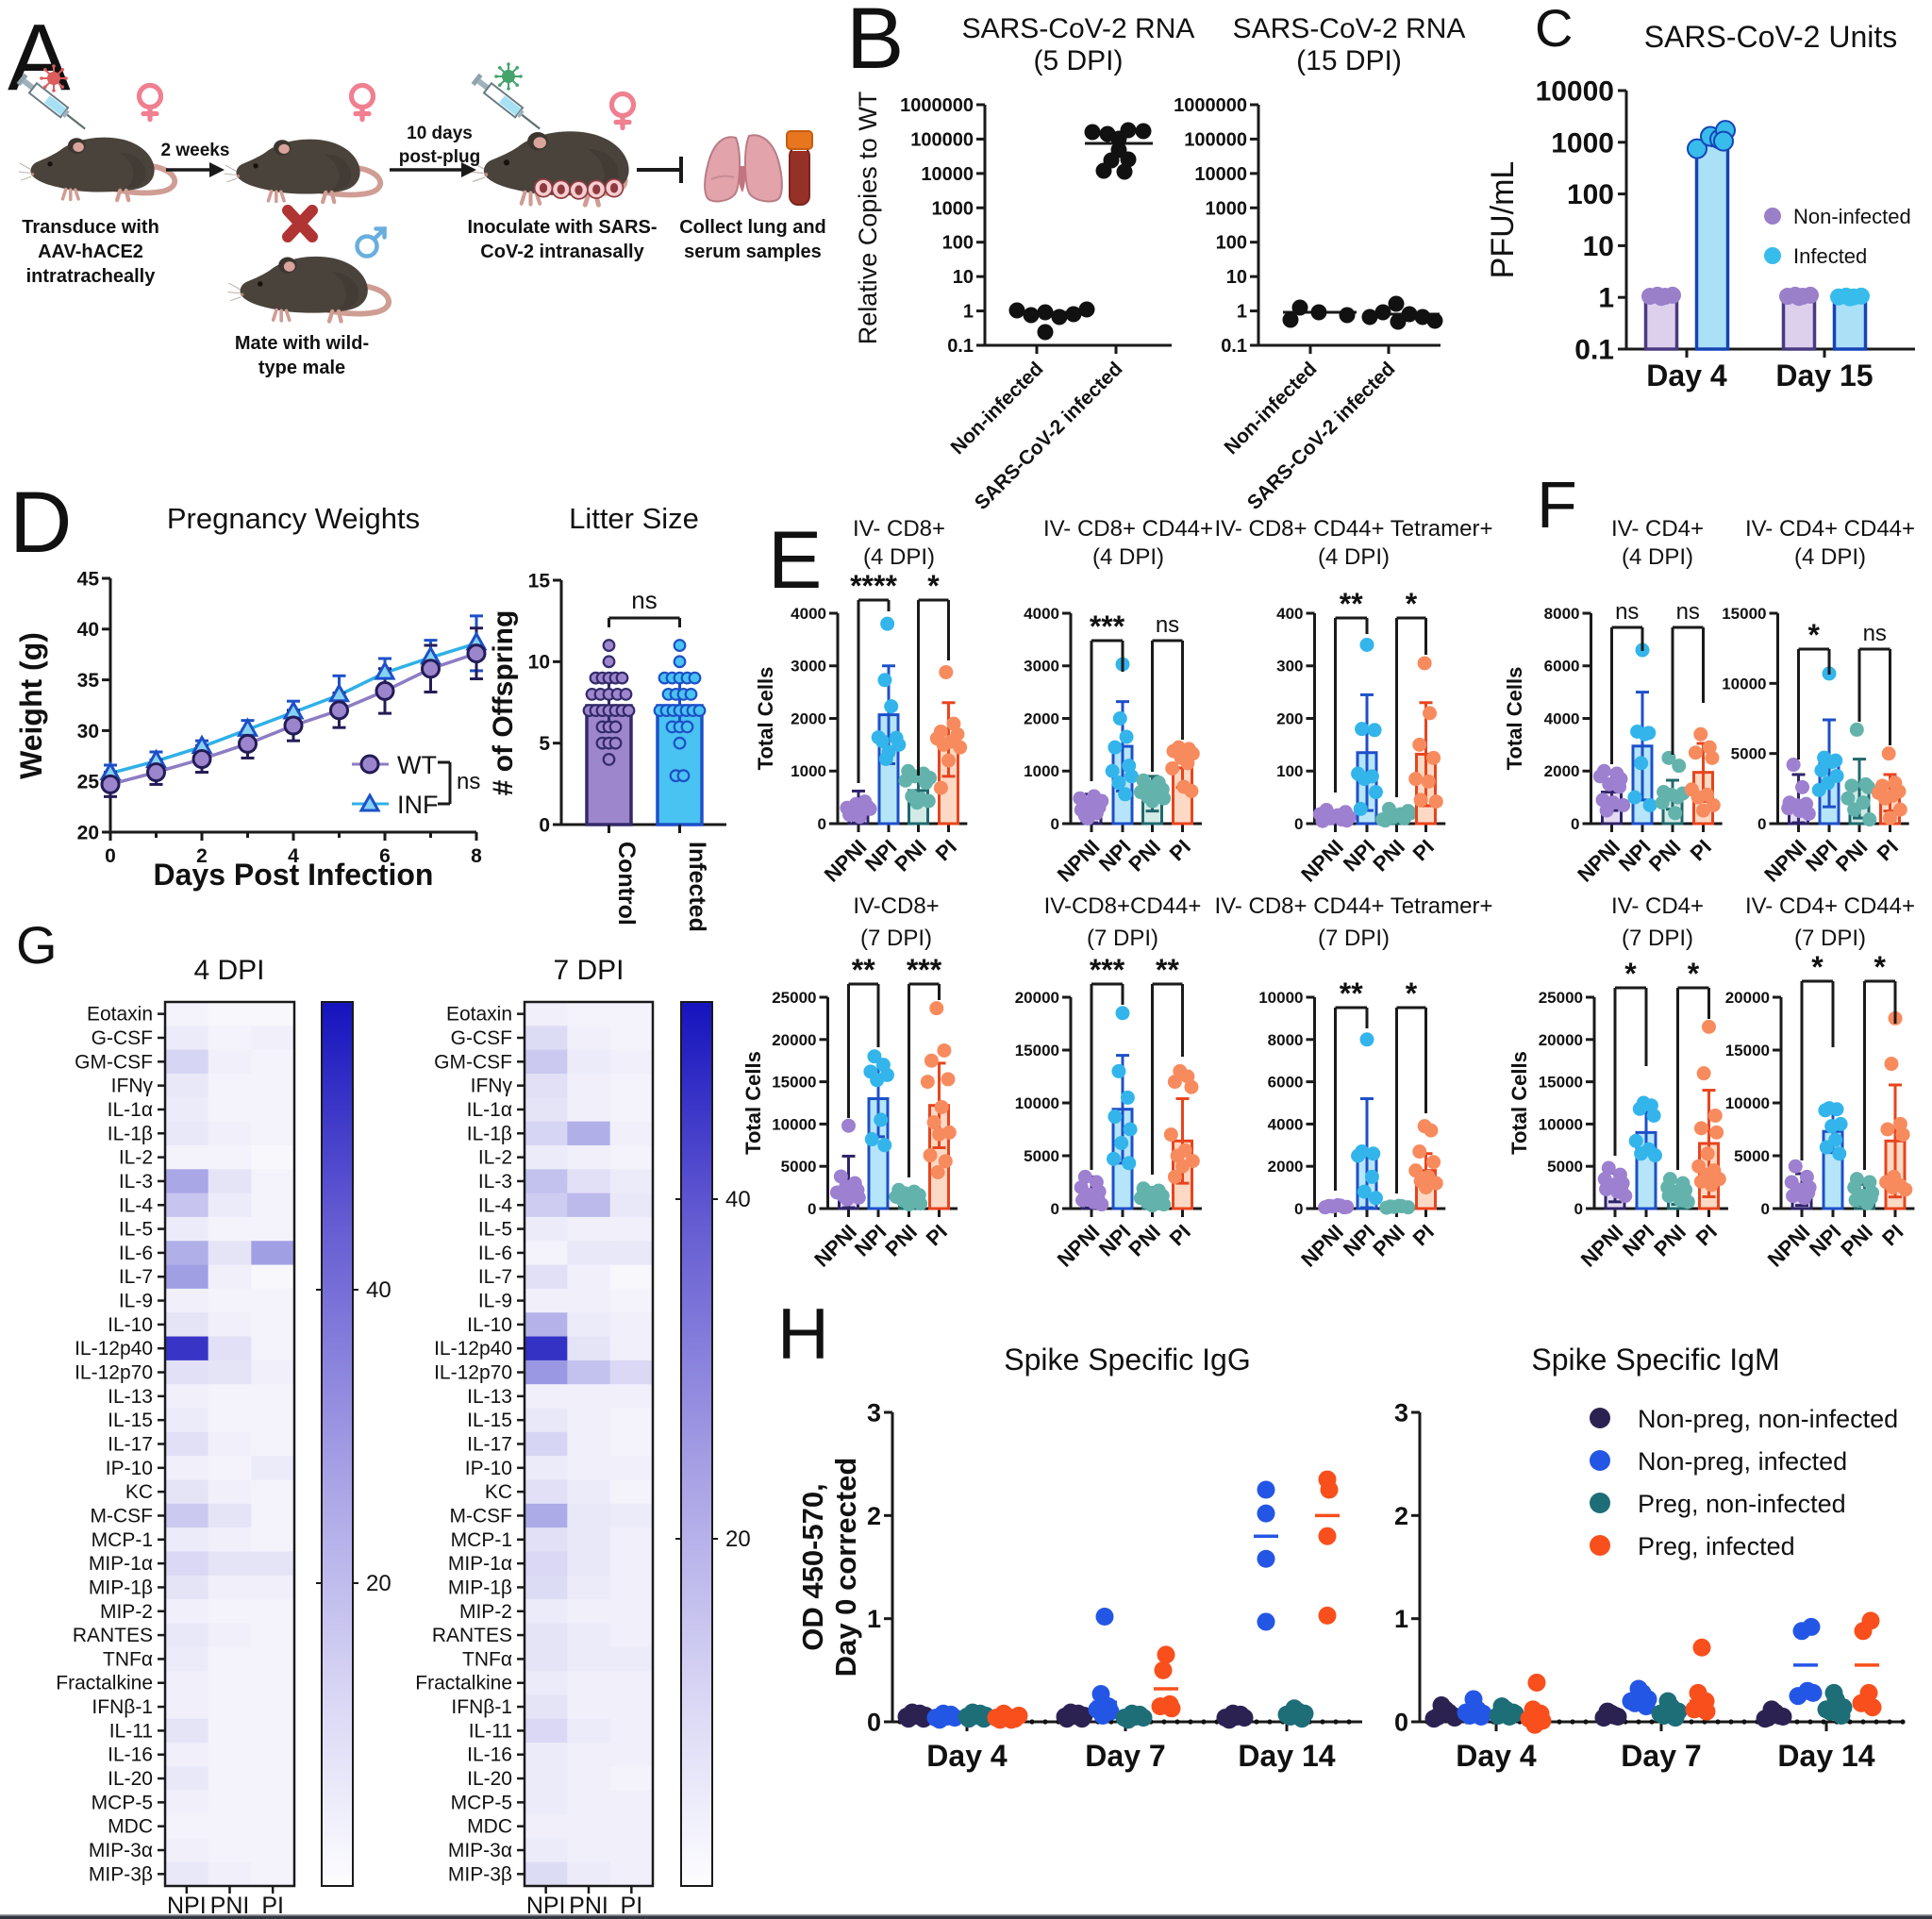  What do you see at coordinates (1824, 375) in the screenshot?
I see `svg-text: Day 15` at bounding box center [1824, 375].